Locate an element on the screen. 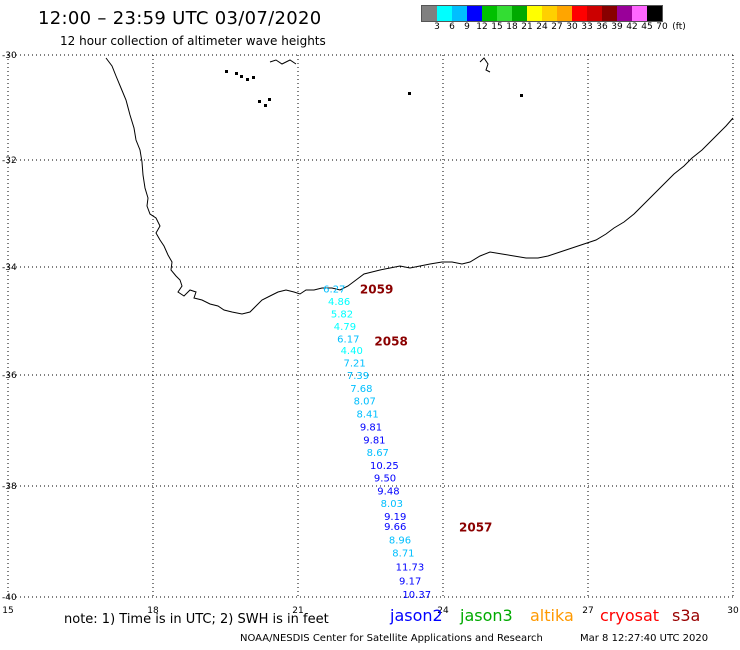 Image resolution: width=740 pixels, height=650 pixels. satellite-label-cryosat: cryosat is located at coordinates (630, 615).